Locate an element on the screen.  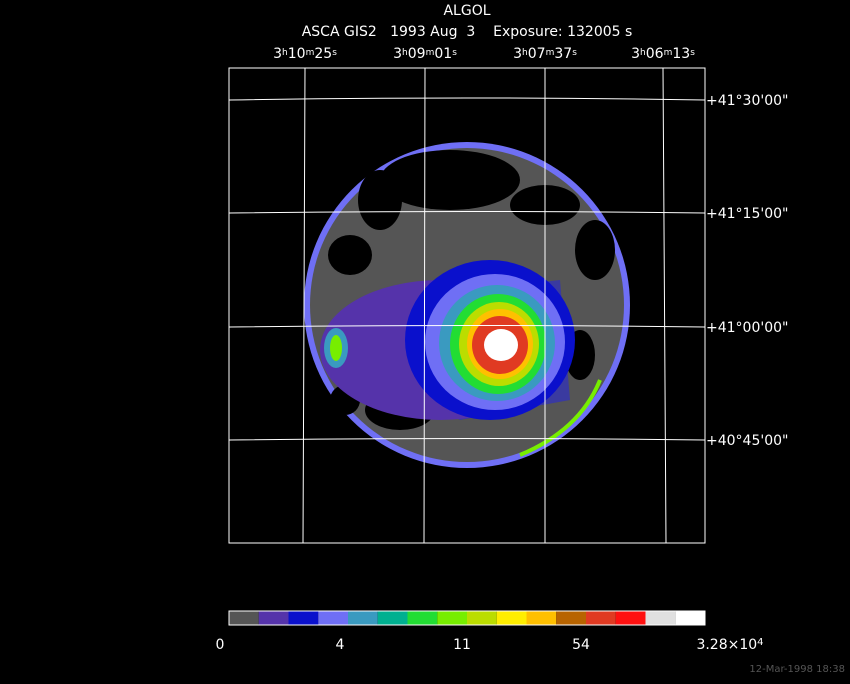
dec-label: +41°30'00" is located at coordinates (747, 101).